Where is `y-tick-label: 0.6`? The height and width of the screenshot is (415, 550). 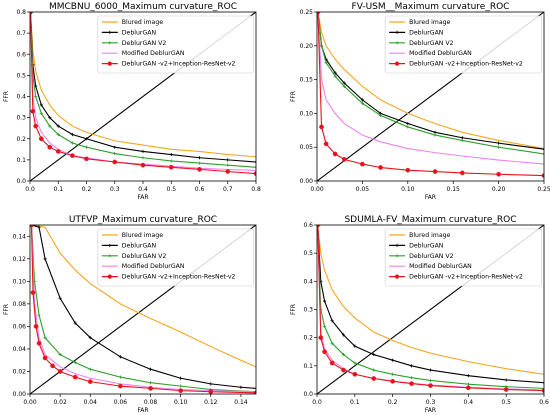 y-tick-label: 0.6 is located at coordinates (308, 225).